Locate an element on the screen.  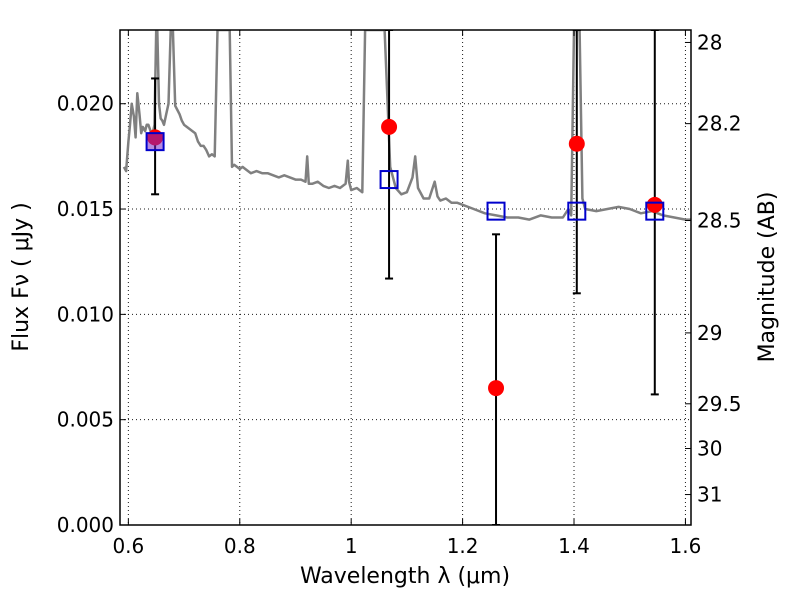
y-tick-label: 0.000 is located at coordinates (85, 525).